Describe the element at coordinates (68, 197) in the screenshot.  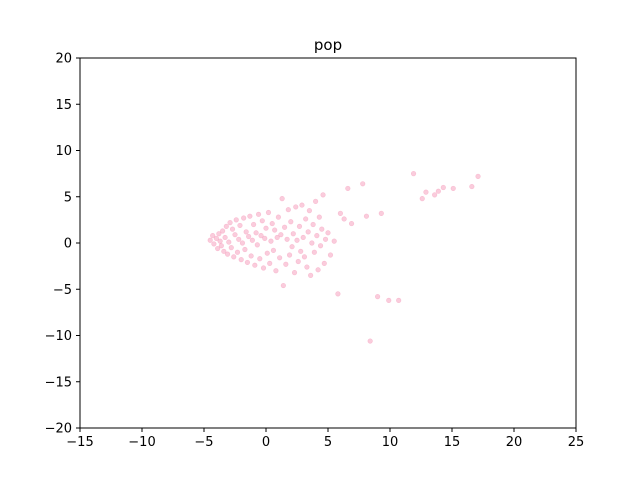
I see `y-tick-label: 5` at that location.